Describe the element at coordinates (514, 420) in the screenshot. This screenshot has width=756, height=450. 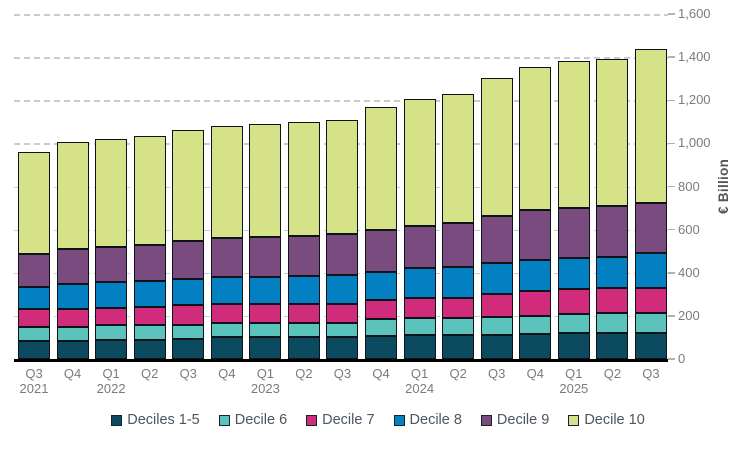
I see `legend-item-decile-9: Decile 9` at that location.